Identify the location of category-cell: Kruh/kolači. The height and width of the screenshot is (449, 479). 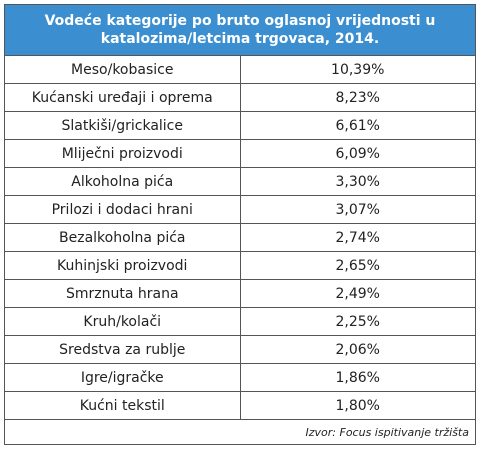
(122, 321).